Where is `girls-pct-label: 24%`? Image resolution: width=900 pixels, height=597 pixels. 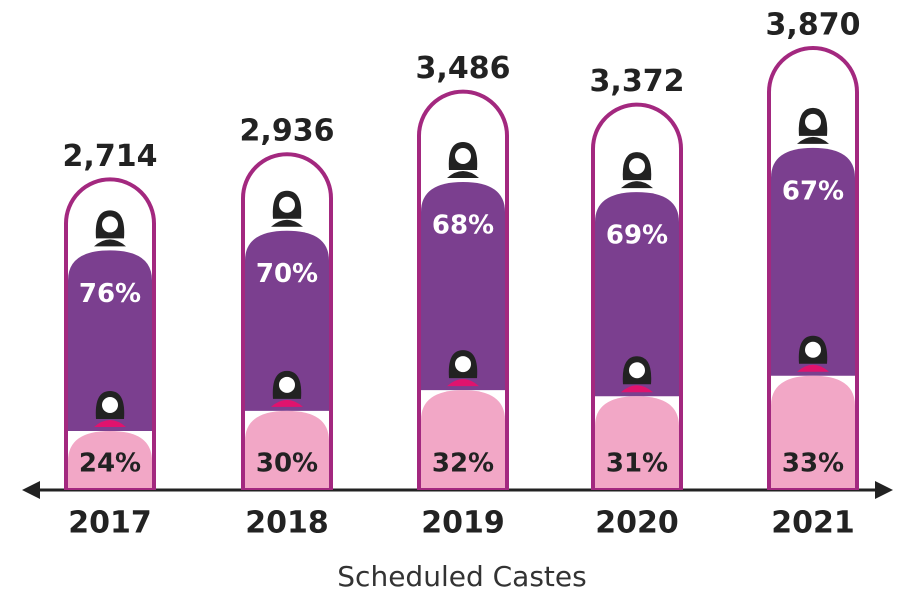 girls-pct-label: 24% is located at coordinates (110, 464).